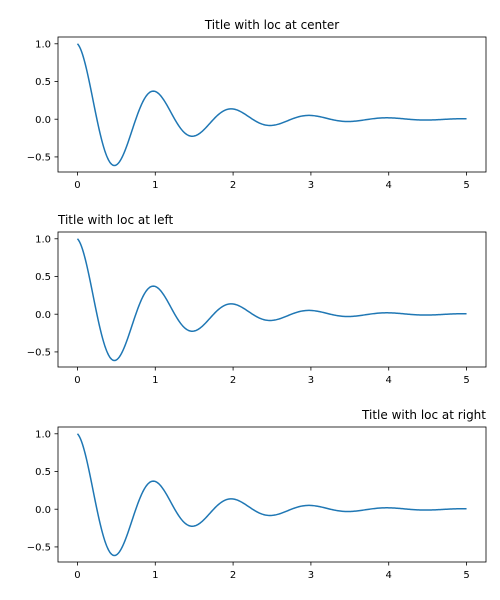 Image resolution: width=500 pixels, height=600 pixels. Describe the element at coordinates (115, 220) in the screenshot. I see `chart-title: Title with loc at left` at that location.